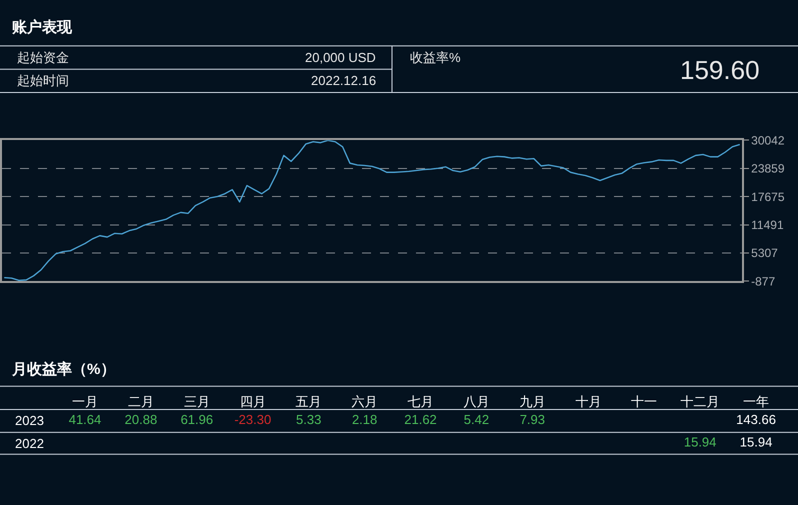 The width and height of the screenshot is (798, 505). Describe the element at coordinates (141, 419) in the screenshot. I see `text: 20.88` at that location.